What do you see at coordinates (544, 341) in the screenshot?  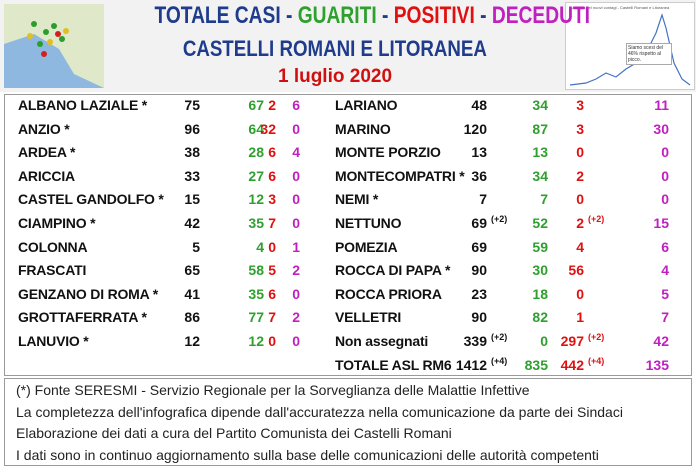 I see `guariti-value: 0` at bounding box center [544, 341].